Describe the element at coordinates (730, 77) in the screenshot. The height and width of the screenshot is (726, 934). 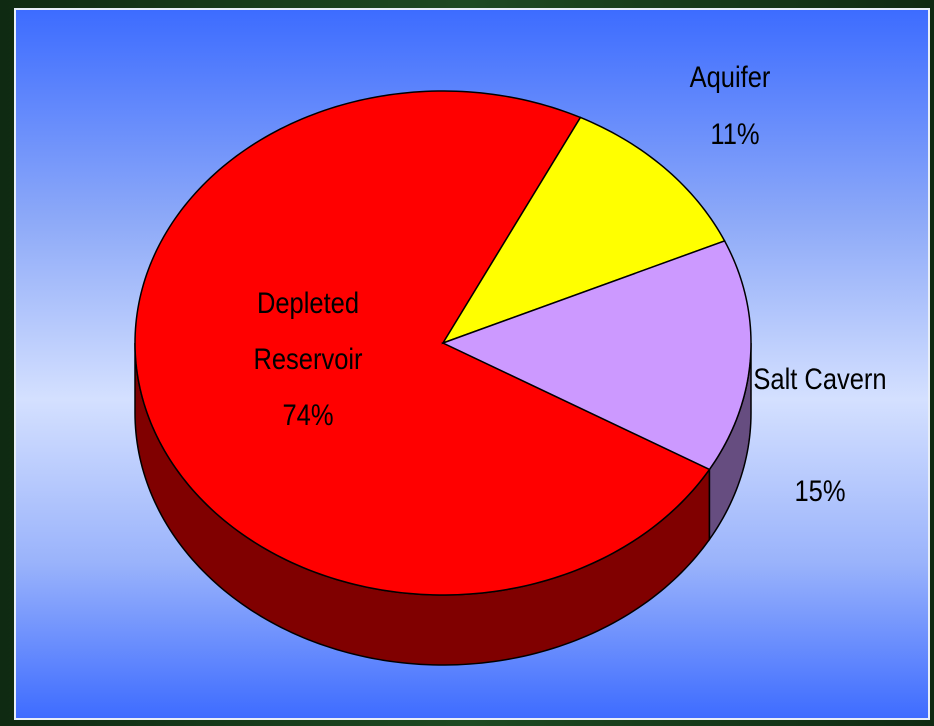
I see `slice-label: Aquifer` at that location.